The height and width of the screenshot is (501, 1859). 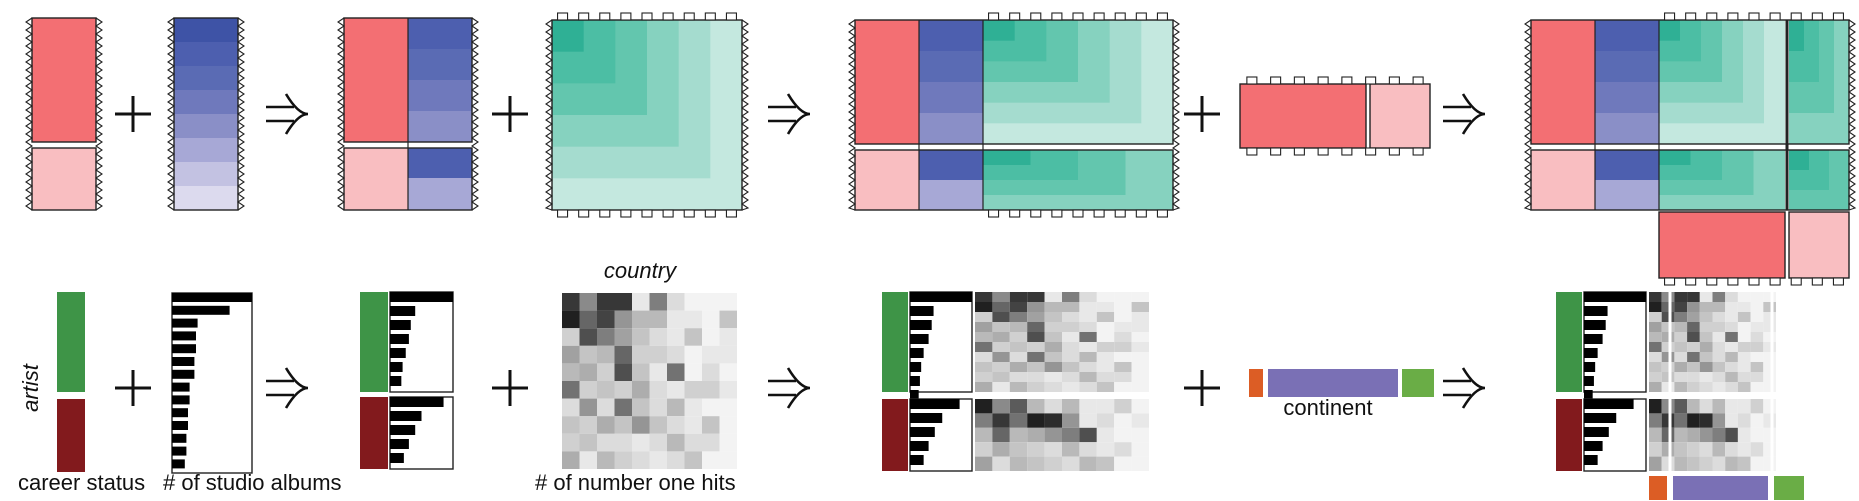 I want to click on career-active-bar, so click(x=895, y=342).